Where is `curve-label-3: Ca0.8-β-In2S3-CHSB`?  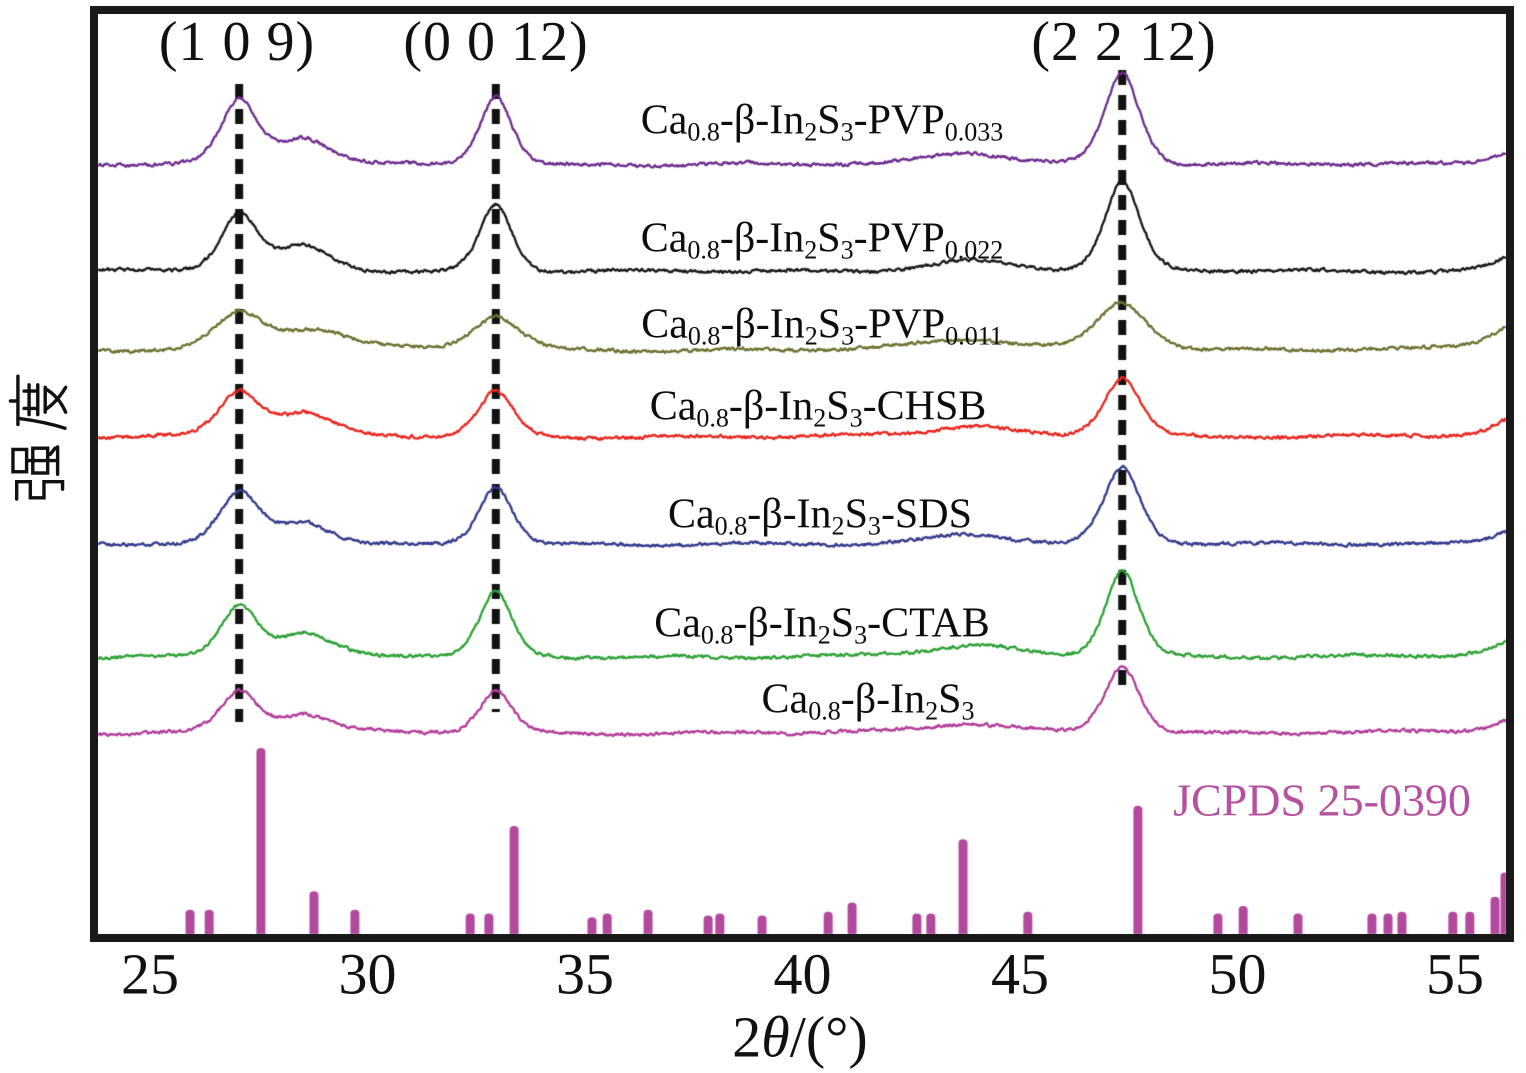 curve-label-3: Ca0.8-β-In2S3-CHSB is located at coordinates (818, 407).